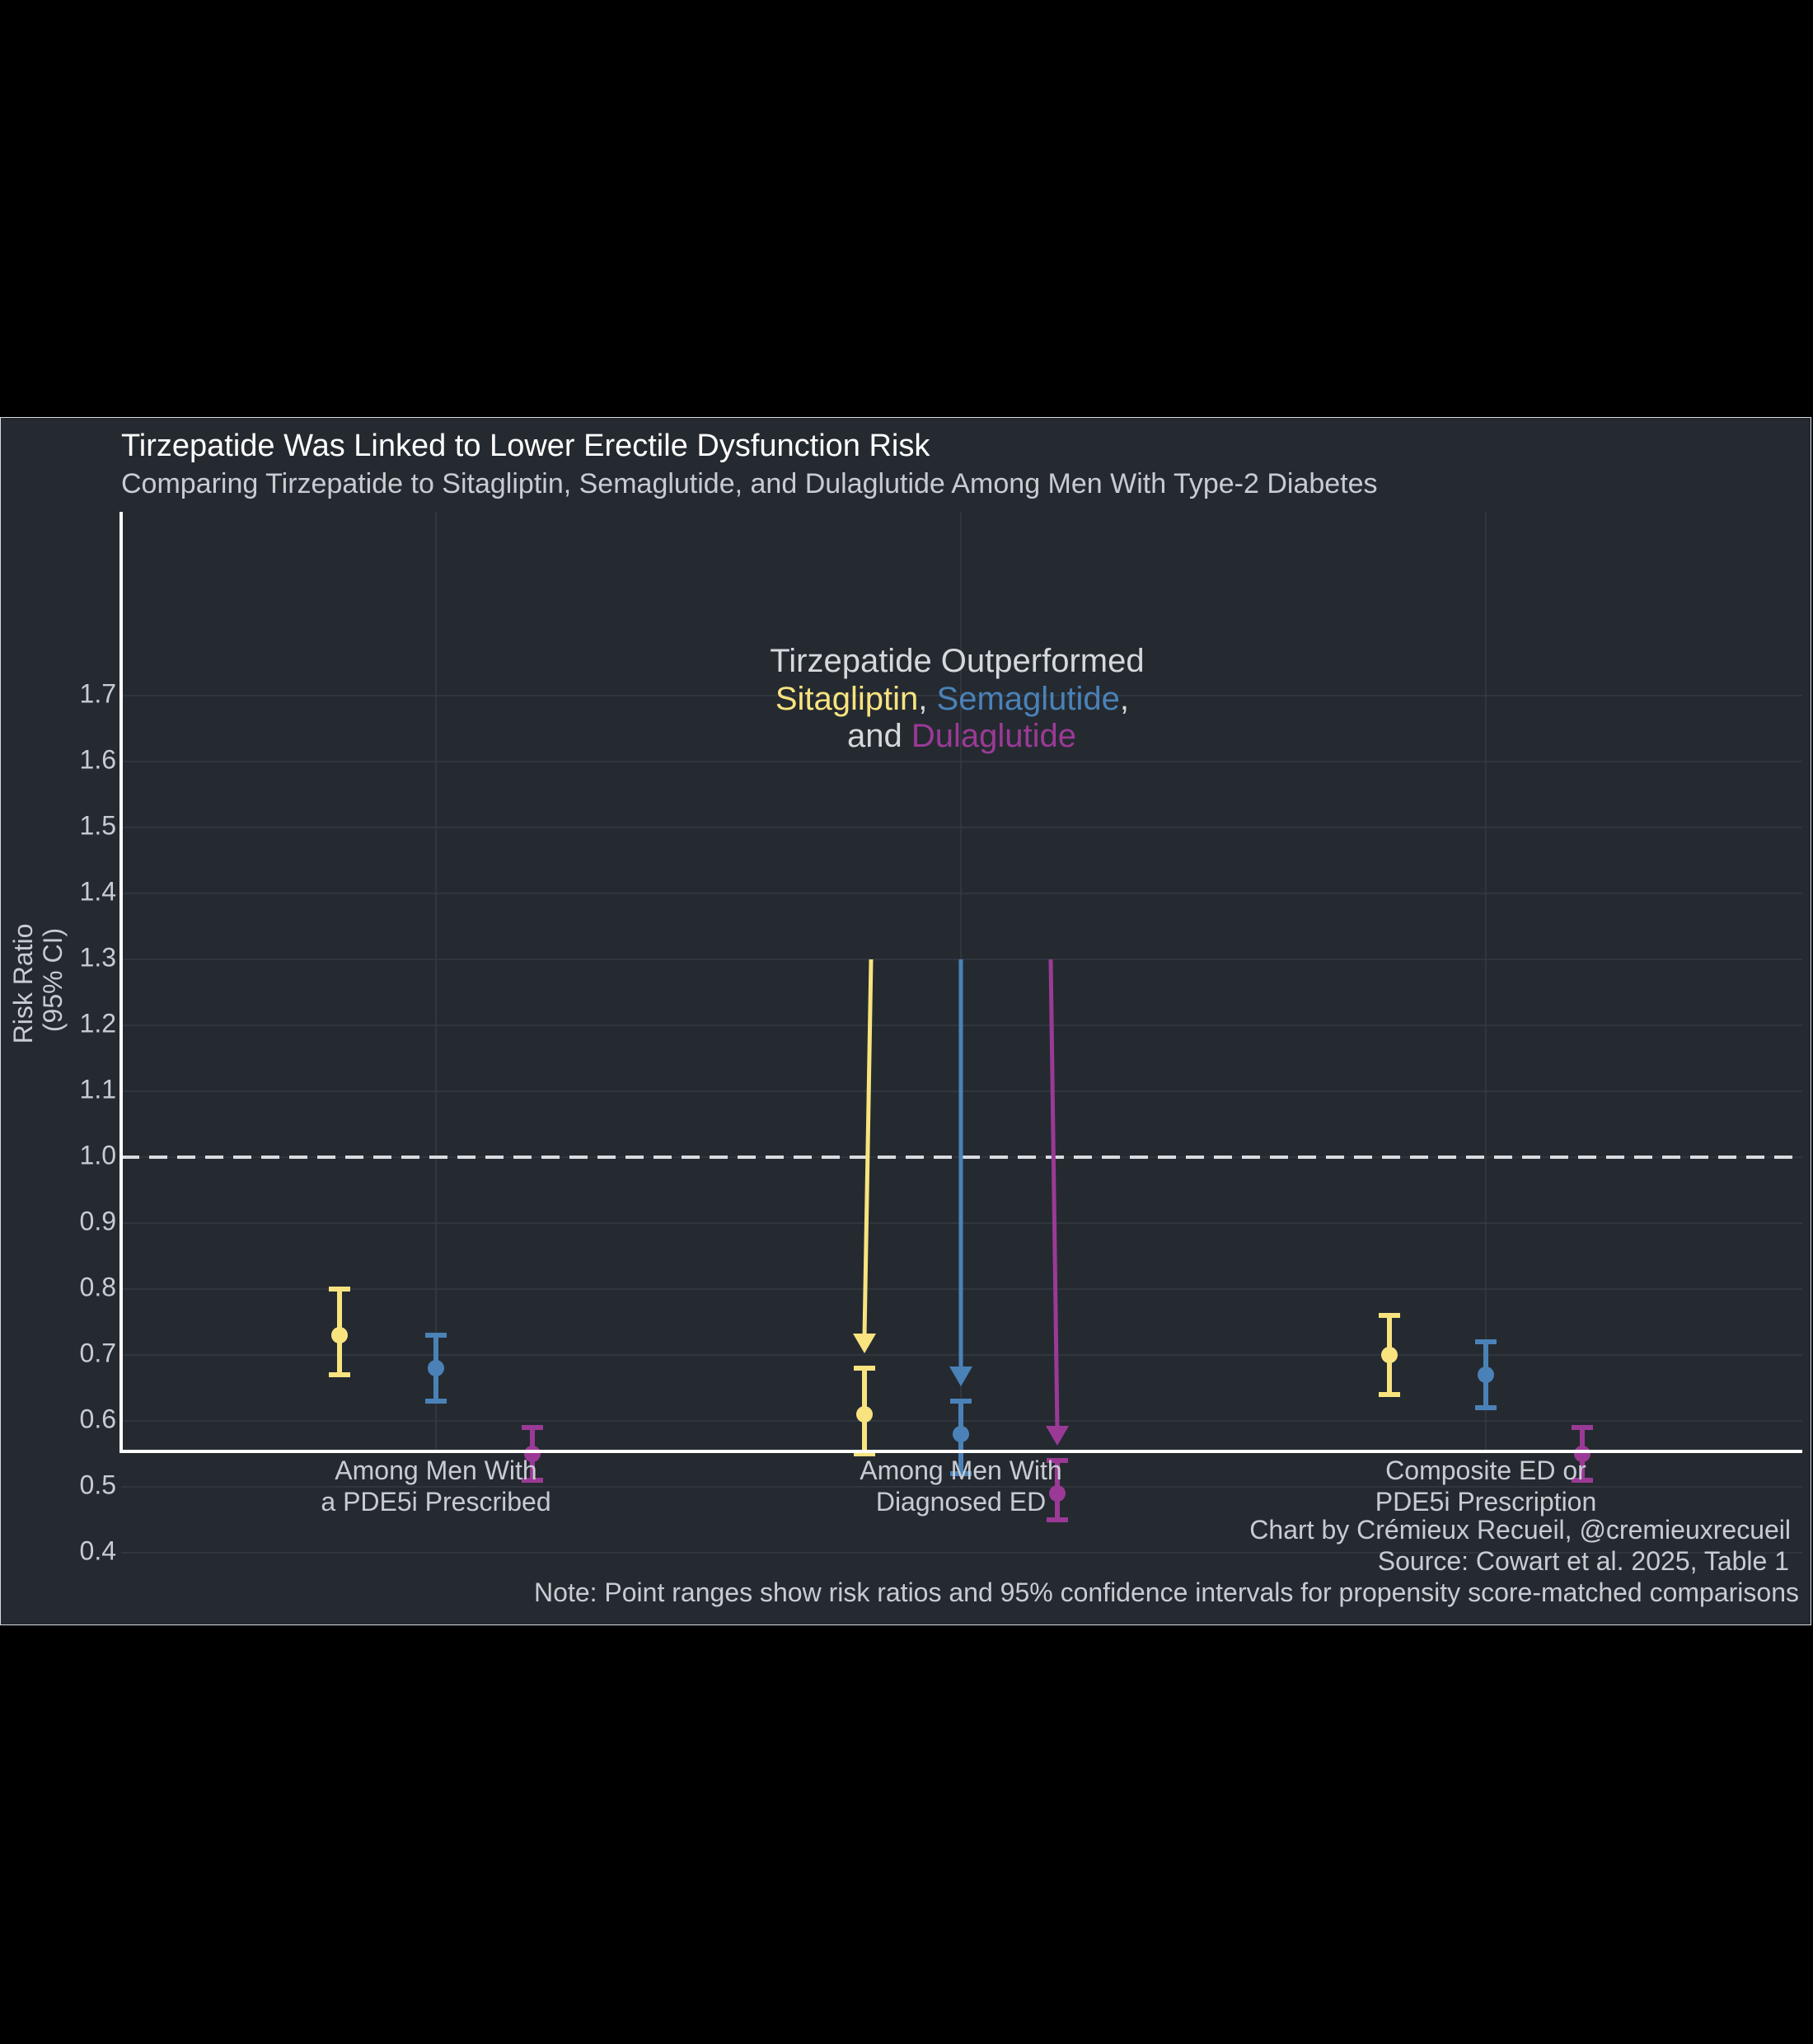 This screenshot has width=1813, height=2044. I want to click on y-tick-label: 0.4, so click(98, 1550).